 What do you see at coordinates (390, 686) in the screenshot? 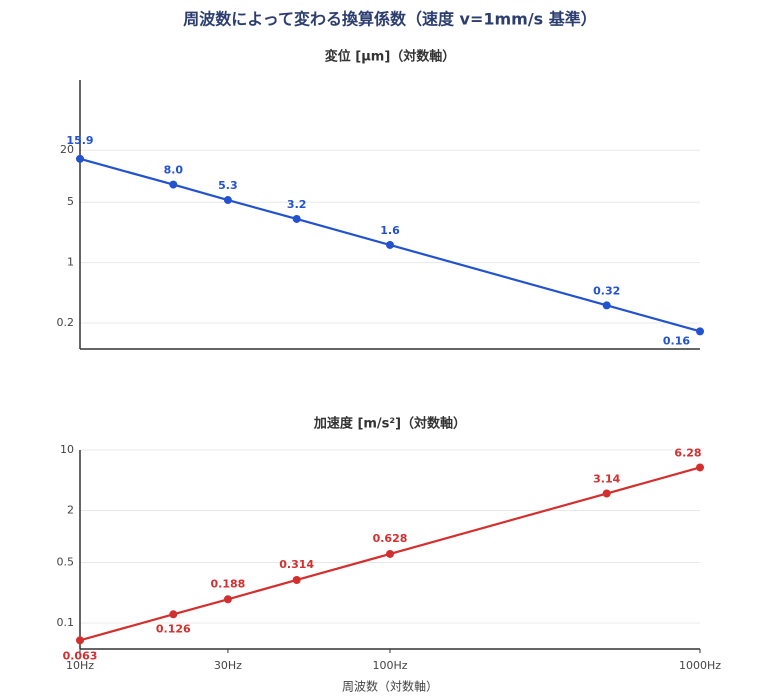
I see `x-axis-label: 周波数（対数軸）` at bounding box center [390, 686].